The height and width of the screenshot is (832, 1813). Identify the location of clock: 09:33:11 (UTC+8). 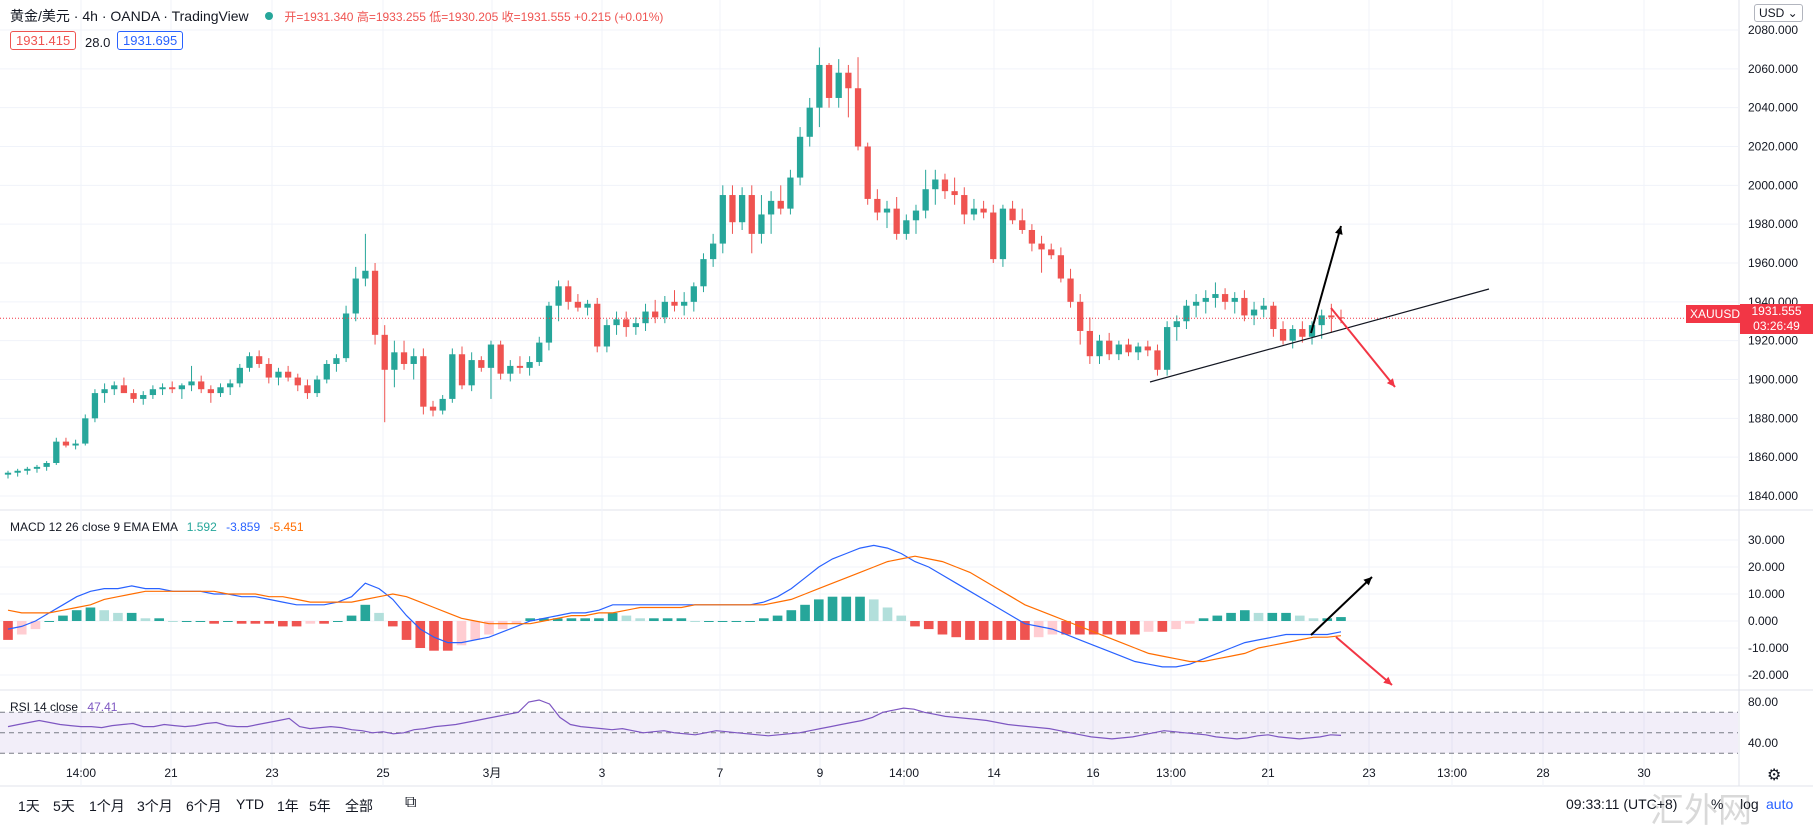
(1622, 804).